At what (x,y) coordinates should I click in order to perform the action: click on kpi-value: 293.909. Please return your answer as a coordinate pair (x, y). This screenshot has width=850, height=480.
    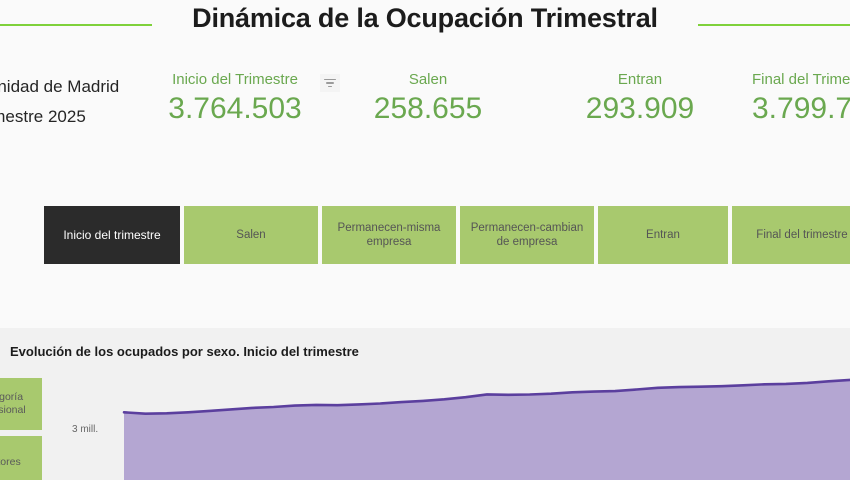
    Looking at the image, I should click on (640, 108).